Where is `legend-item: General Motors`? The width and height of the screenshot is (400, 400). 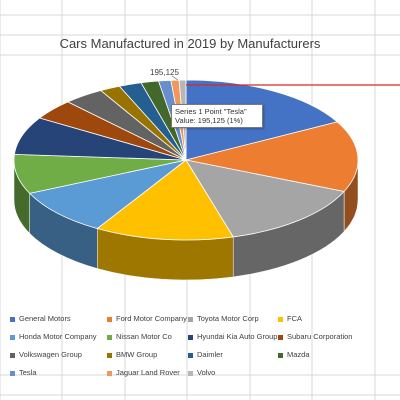 legend-item: General Motors is located at coordinates (40, 318).